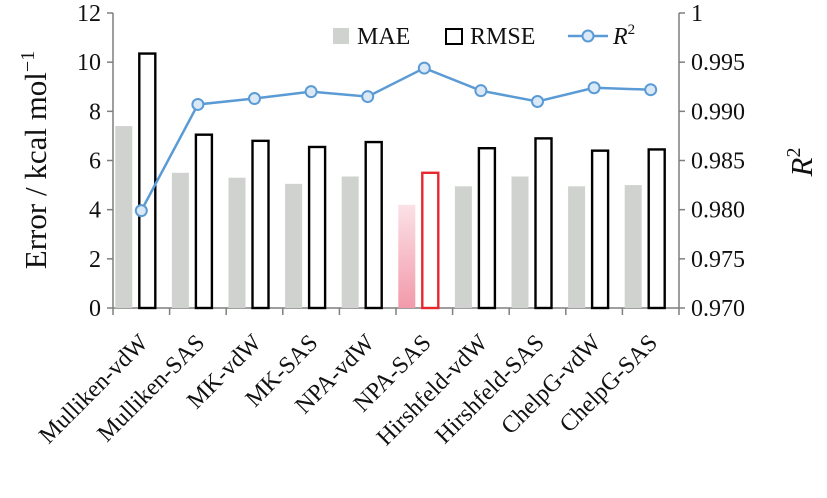  What do you see at coordinates (697, 14) in the screenshot?
I see `right-tick-label: 1` at bounding box center [697, 14].